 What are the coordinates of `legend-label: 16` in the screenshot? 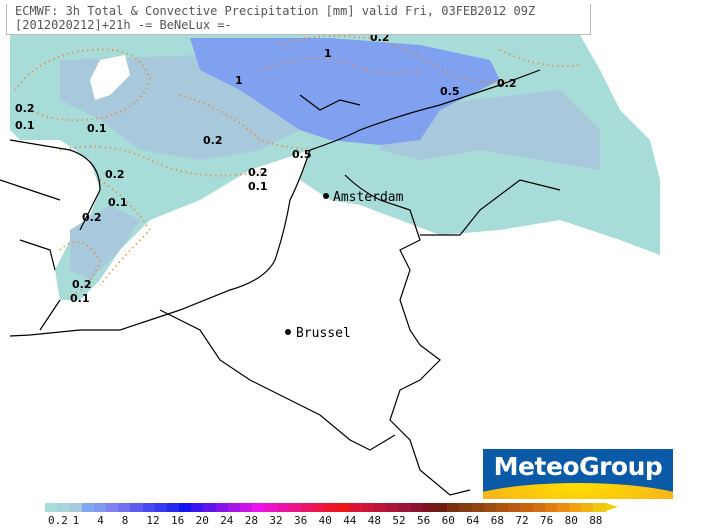 It's located at (178, 520).